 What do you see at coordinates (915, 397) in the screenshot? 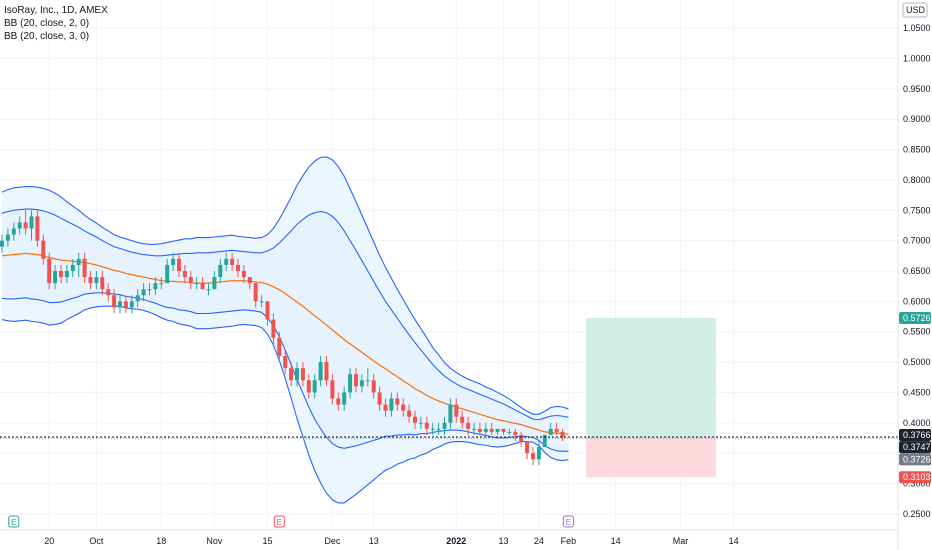
I see `price-badges: 0.5726 0.3766 0.3747 0.3726 0.3103` at bounding box center [915, 397].